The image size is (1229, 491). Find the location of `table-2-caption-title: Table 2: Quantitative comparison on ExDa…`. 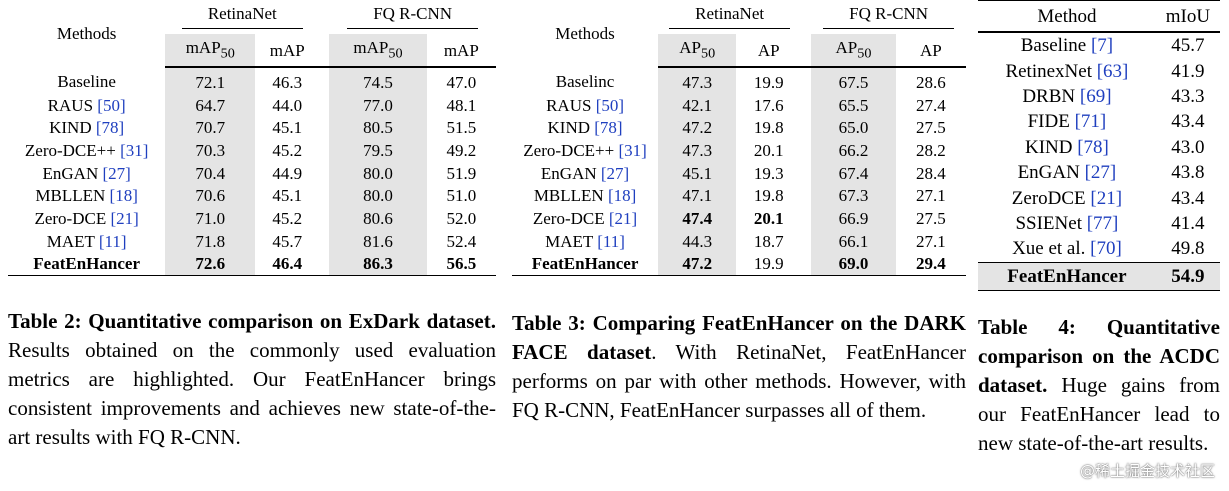

table-2-caption-title: Table 2: Quantitative comparison on ExDa… is located at coordinates (252, 321).